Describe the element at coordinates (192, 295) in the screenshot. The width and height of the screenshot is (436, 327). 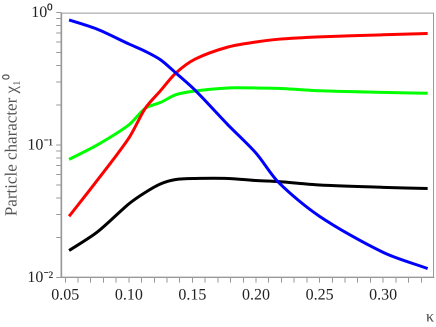
I see `x-tick-label: 0.15` at that location.